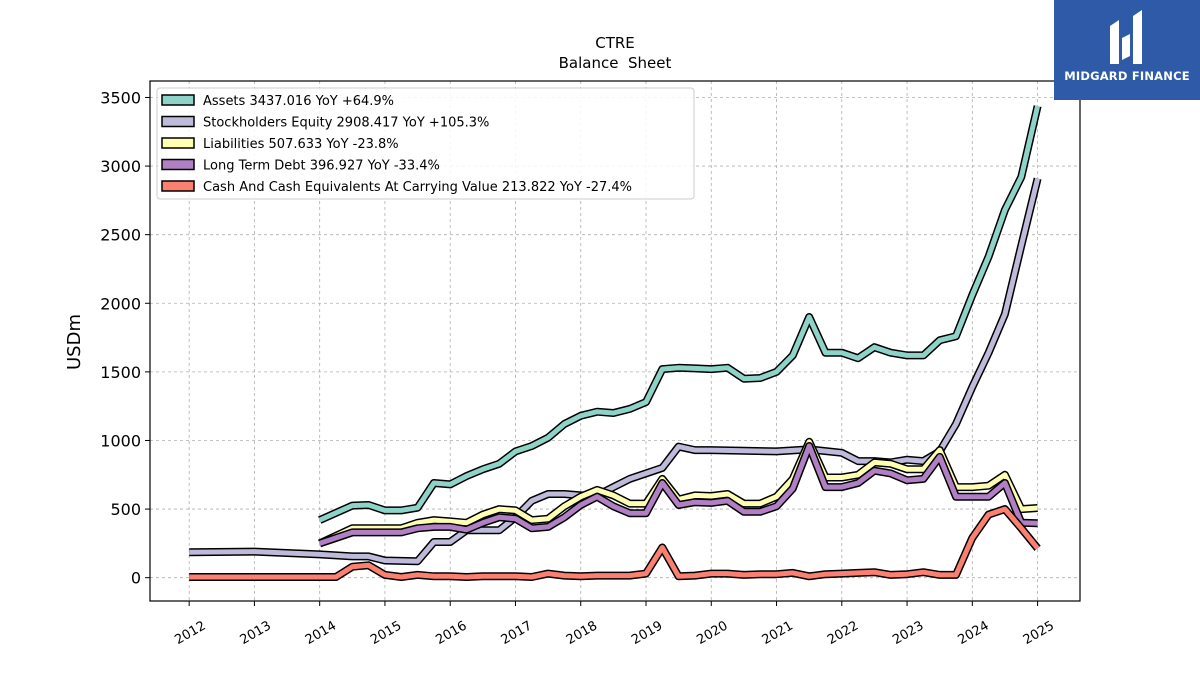 The height and width of the screenshot is (675, 1200). I want to click on x-tick-label: 2025, so click(1039, 633).